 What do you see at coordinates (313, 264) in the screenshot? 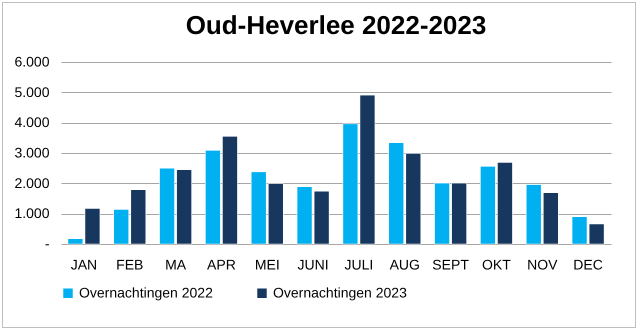
I see `x-tick-label: JUNI` at bounding box center [313, 264].